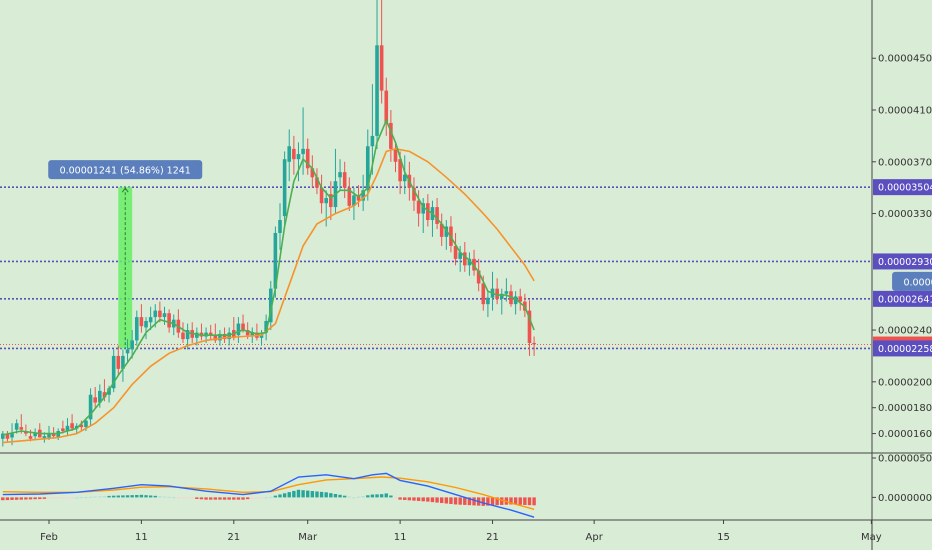 Image resolution: width=932 pixels, height=550 pixels. Describe the element at coordinates (486, 531) in the screenshot. I see `time-axis: Feb1121Mar1121Apr15May13Jun17` at that location.